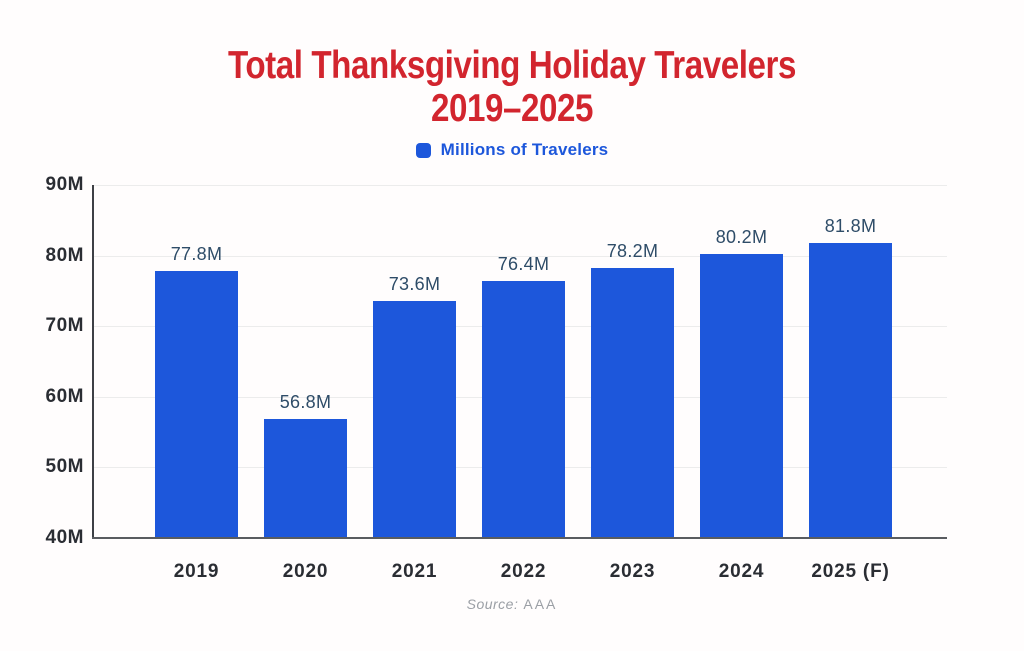 The width and height of the screenshot is (1024, 651). Describe the element at coordinates (423, 150) in the screenshot. I see `legend-swatch` at that location.